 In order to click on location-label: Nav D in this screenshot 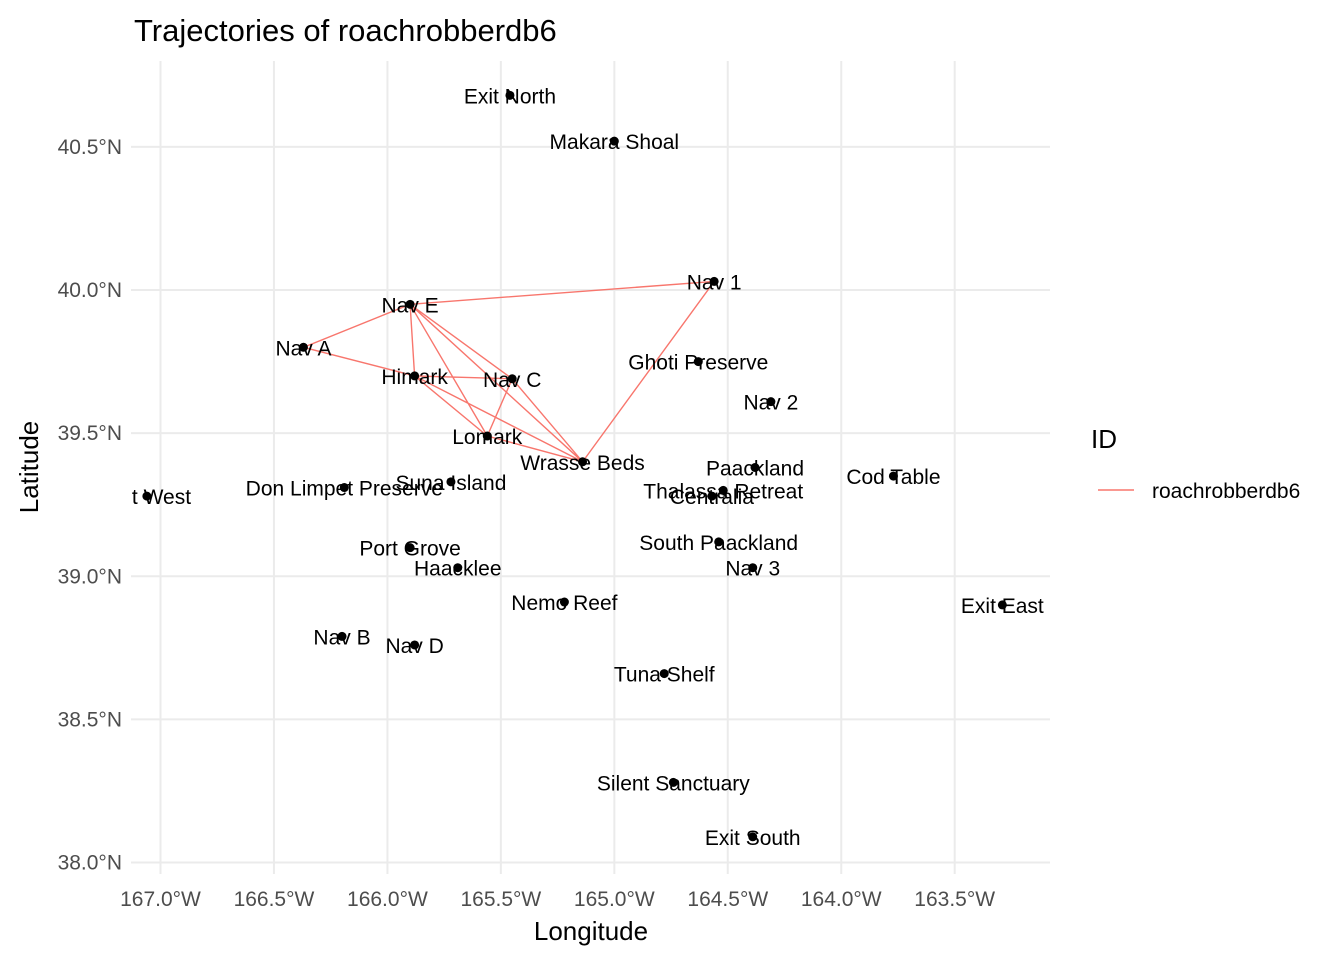, I will do `click(414, 646)`.